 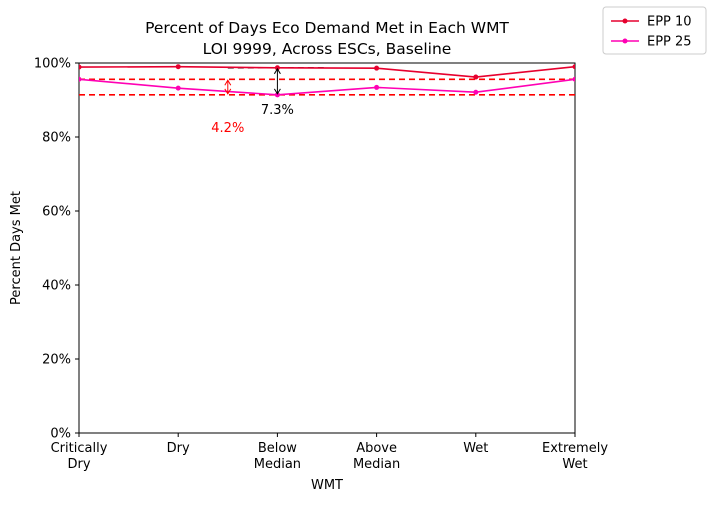 I want to click on difference-label-red: 4.2%, so click(x=227, y=128).